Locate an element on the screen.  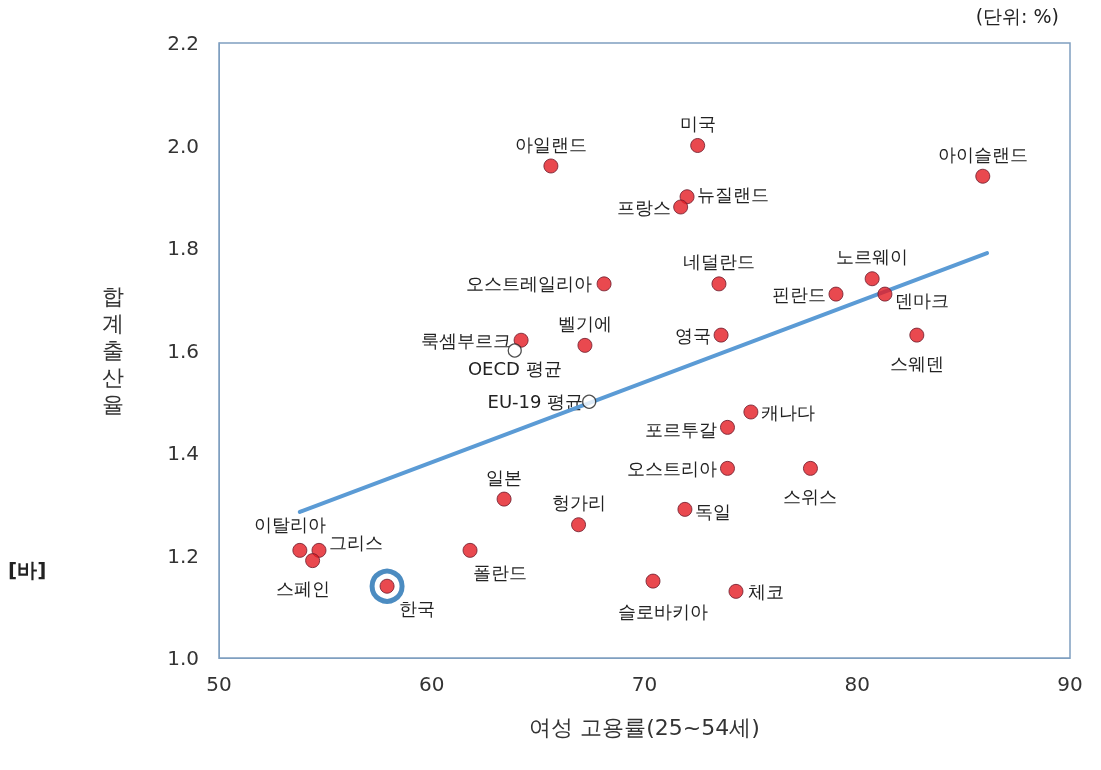
x-tick-label: 50 is located at coordinates (219, 684).